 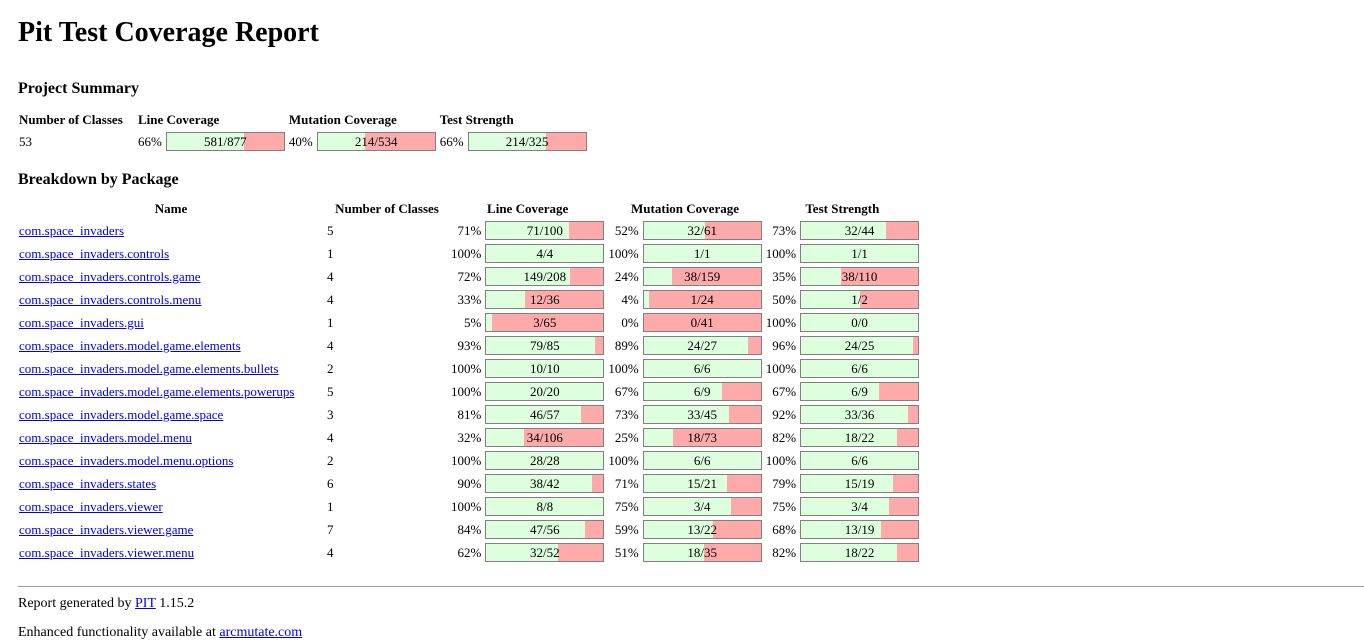 What do you see at coordinates (784, 414) in the screenshot?
I see `test-strength-percent: 92%` at bounding box center [784, 414].